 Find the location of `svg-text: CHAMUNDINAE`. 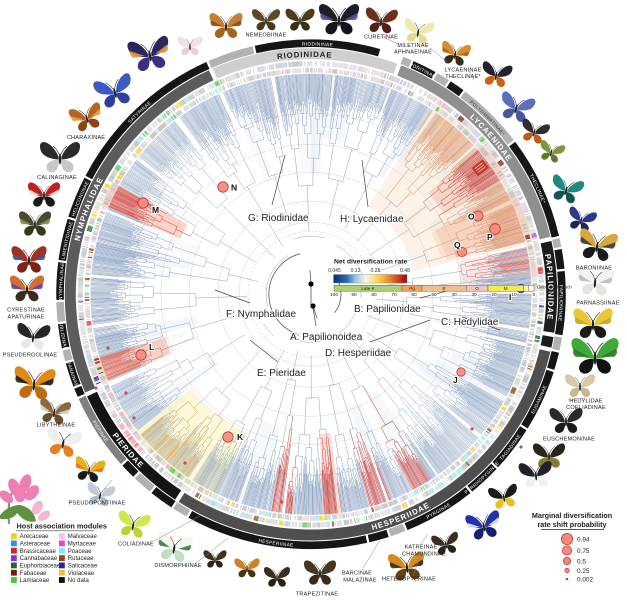

svg-text: CHAMUNDINAE is located at coordinates (424, 555).